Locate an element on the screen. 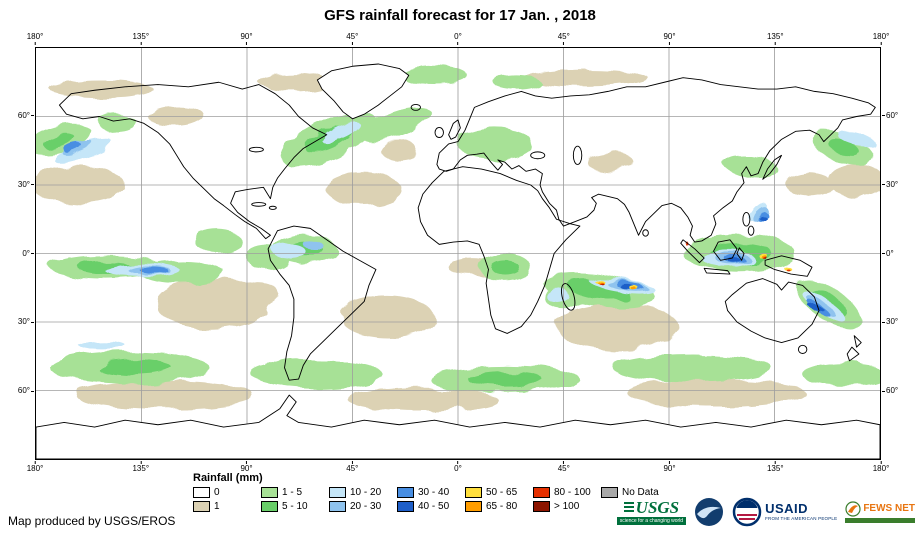 The image size is (920, 539). lon-label-top: 90° is located at coordinates (669, 38).